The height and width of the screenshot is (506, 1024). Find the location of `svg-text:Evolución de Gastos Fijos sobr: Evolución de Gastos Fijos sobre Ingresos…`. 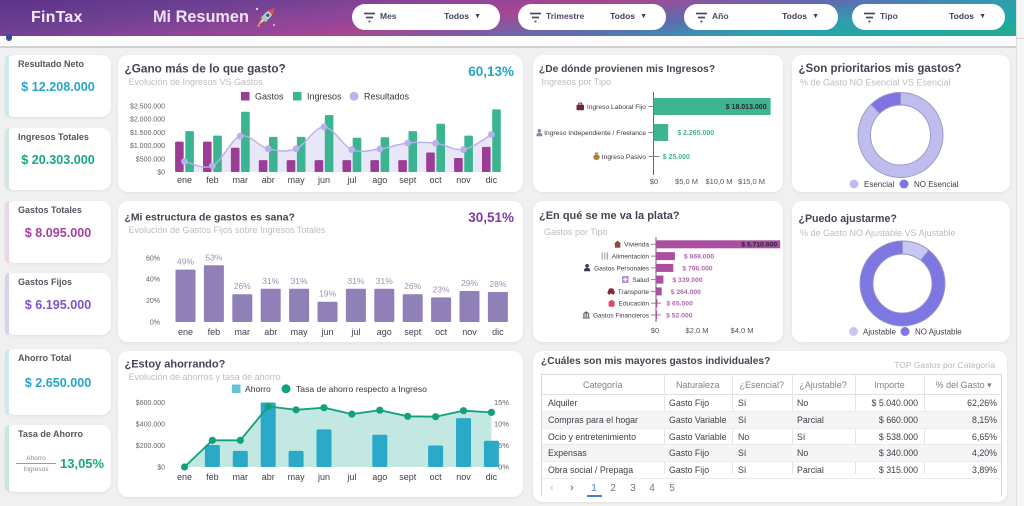

svg-text:Evolución de Gastos Fijos sobr: Evolución de Gastos Fijos sobre Ingresos… is located at coordinates (227, 230).